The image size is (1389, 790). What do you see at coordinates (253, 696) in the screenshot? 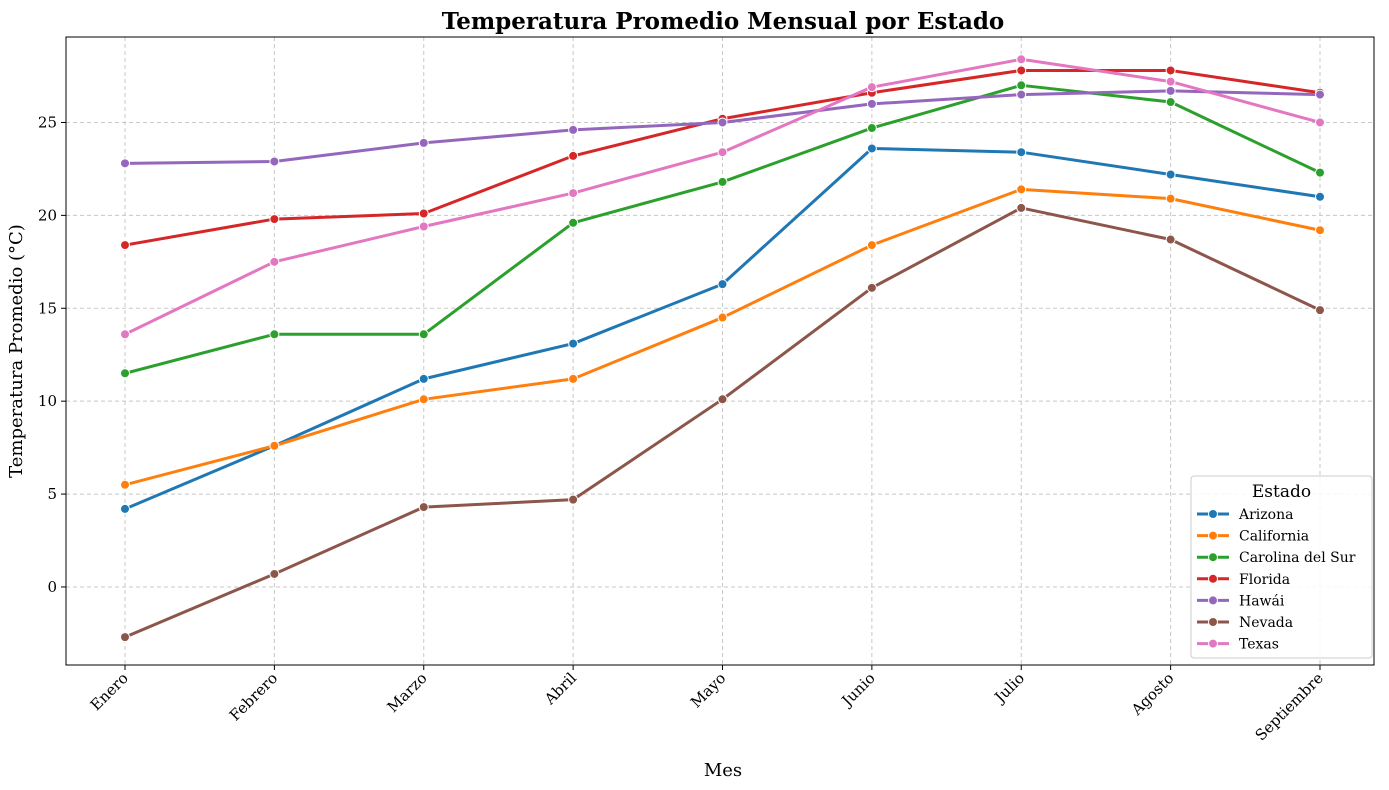
I see `x-tick-label: Febrero` at bounding box center [253, 696].